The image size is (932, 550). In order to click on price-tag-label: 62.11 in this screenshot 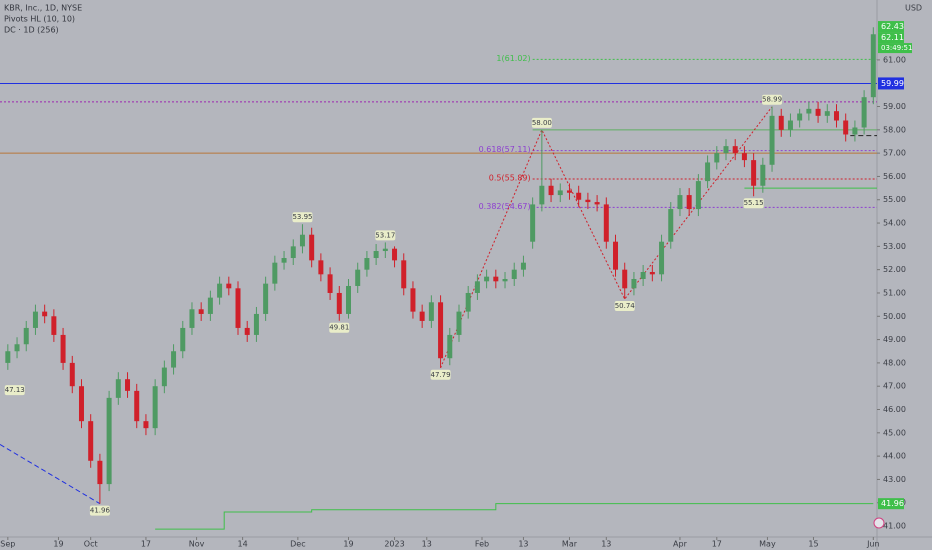, I will do `click(892, 37)`.